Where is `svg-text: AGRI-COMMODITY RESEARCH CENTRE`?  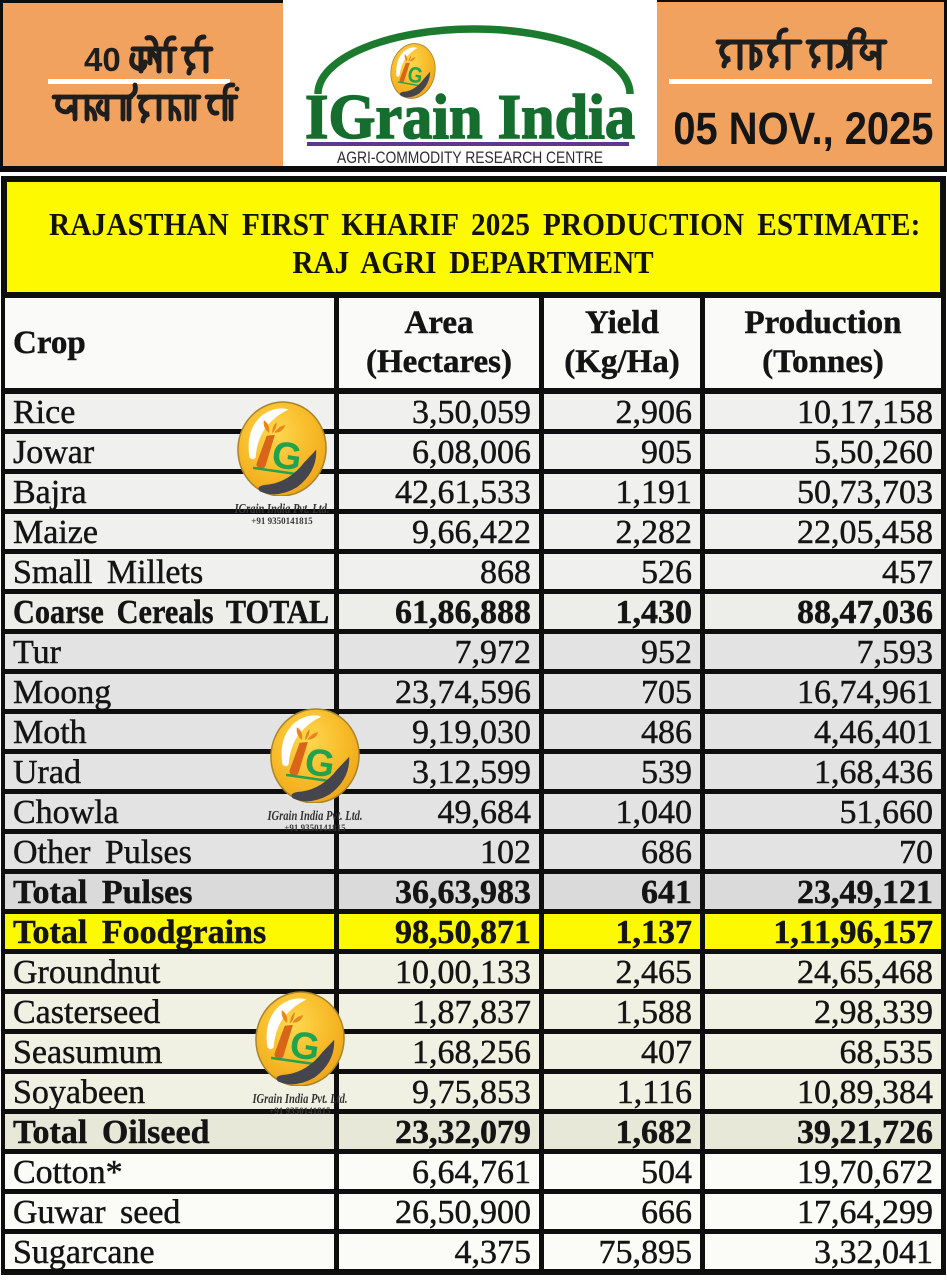 svg-text: AGRI-COMMODITY RESEARCH CENTRE is located at coordinates (470, 157).